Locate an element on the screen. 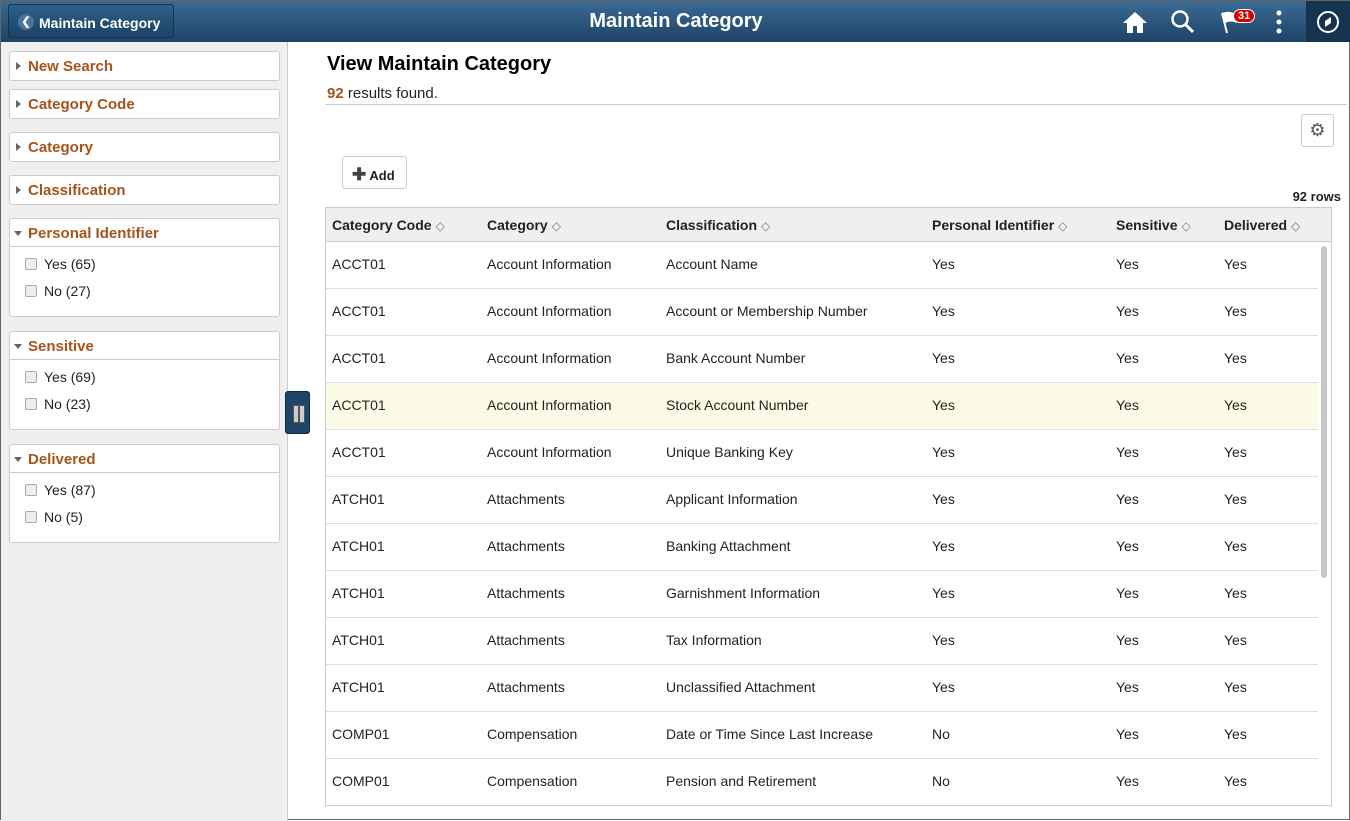 This screenshot has width=1350, height=821. add-button: ✚ Add is located at coordinates (374, 172).